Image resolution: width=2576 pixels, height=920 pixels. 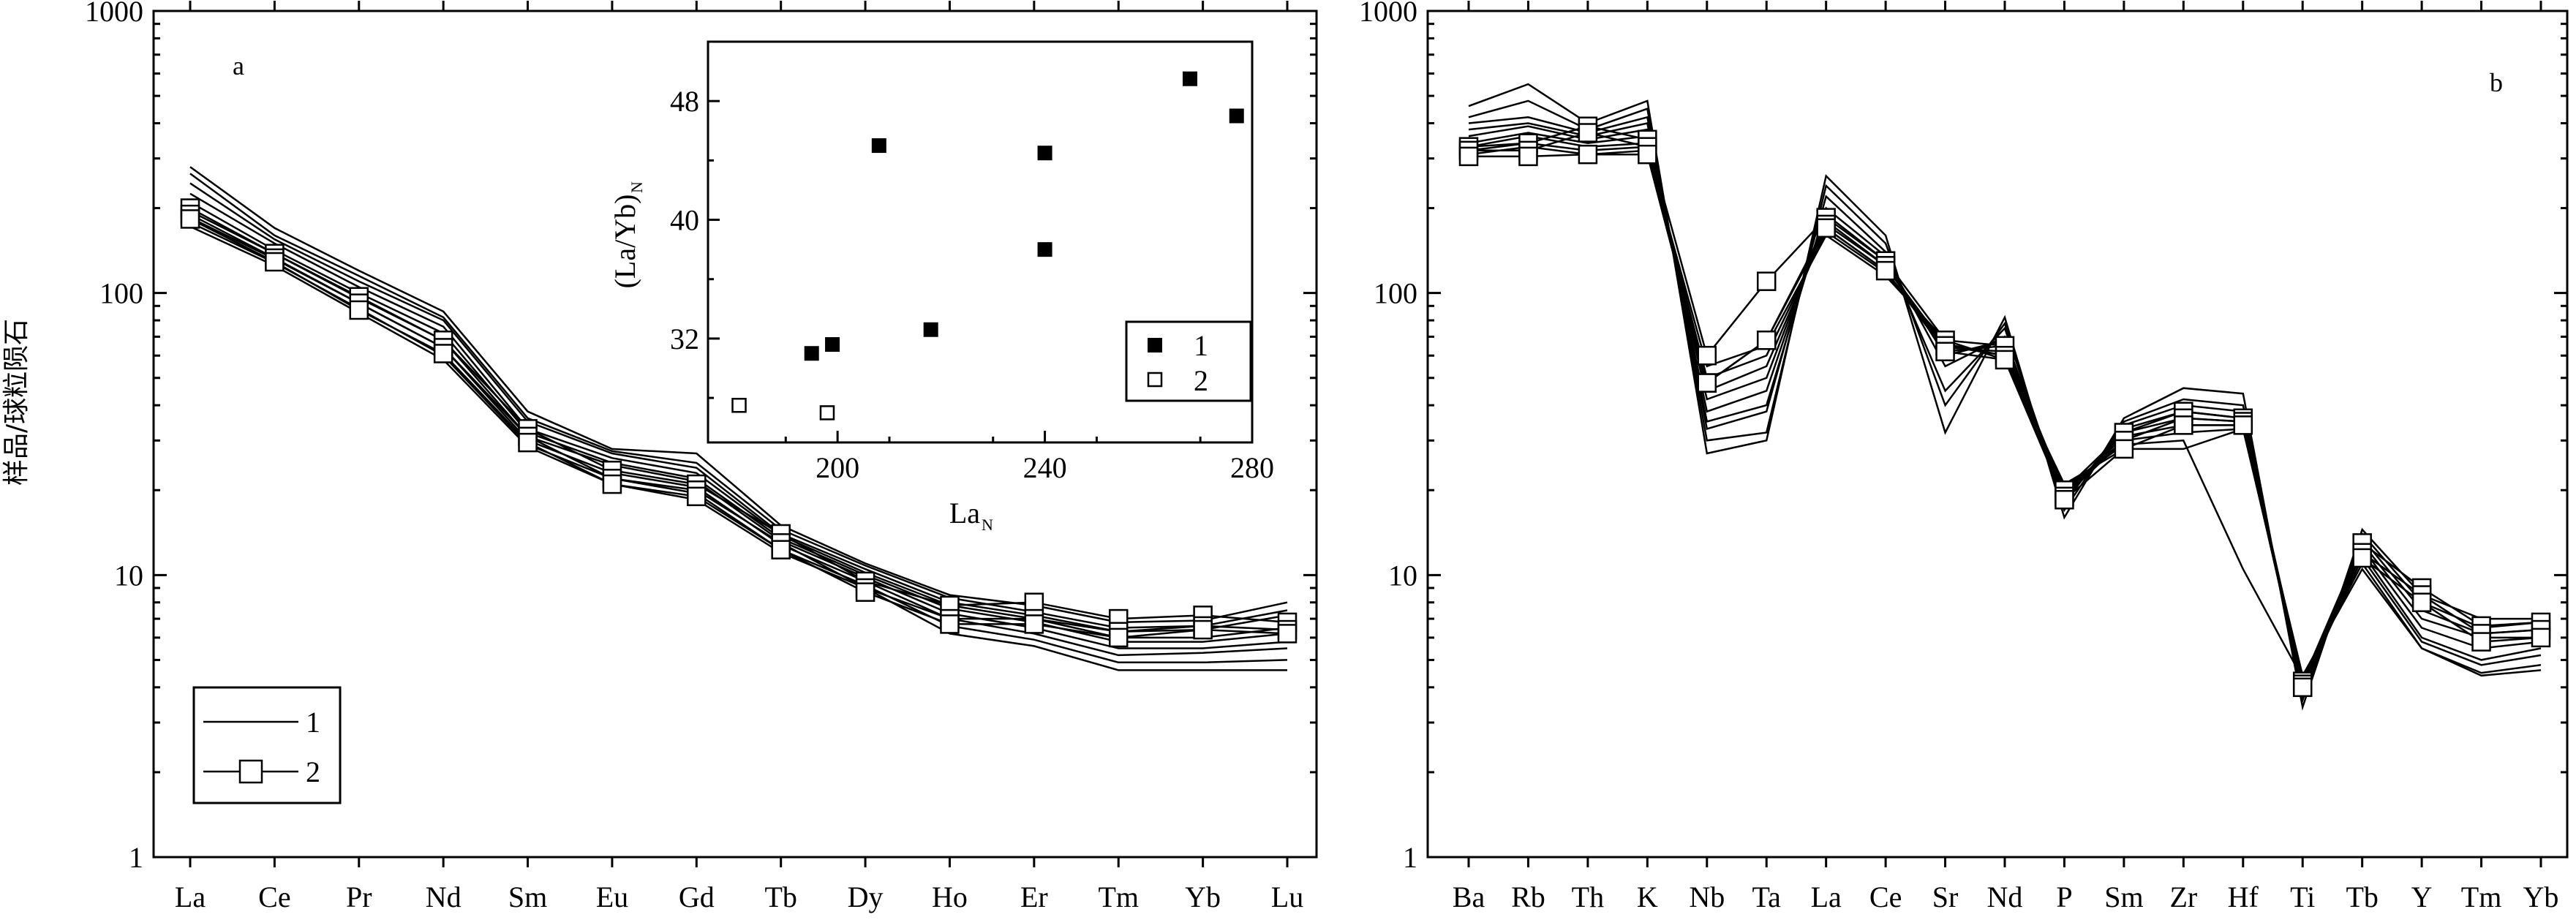 What do you see at coordinates (313, 722) in the screenshot?
I see `legend-label-1: 1` at bounding box center [313, 722].